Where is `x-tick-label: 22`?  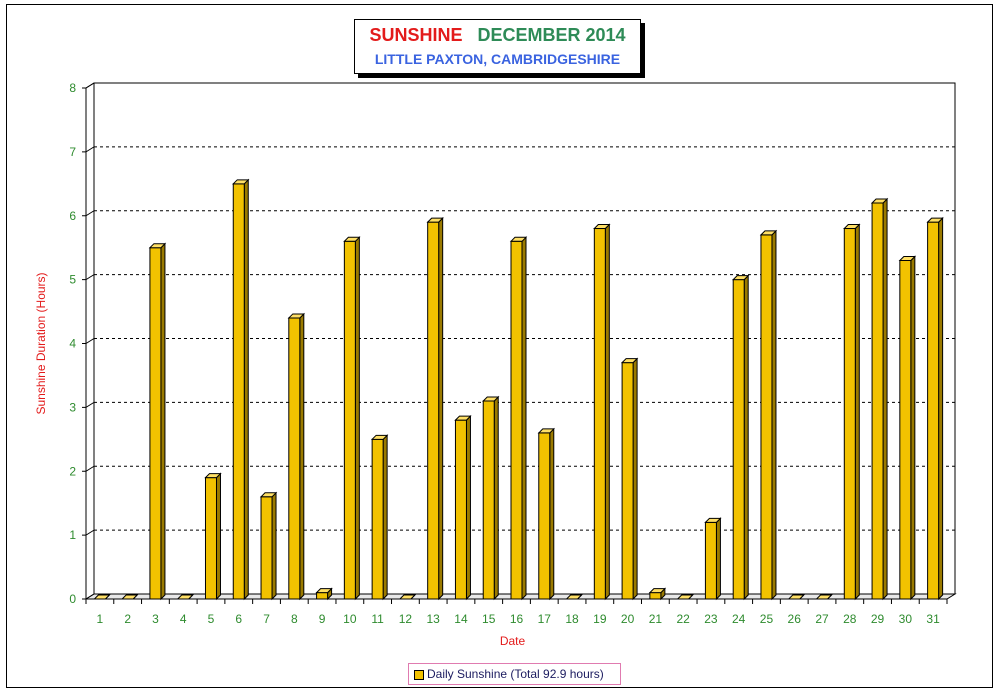
x-tick-label: 22 is located at coordinates (683, 619).